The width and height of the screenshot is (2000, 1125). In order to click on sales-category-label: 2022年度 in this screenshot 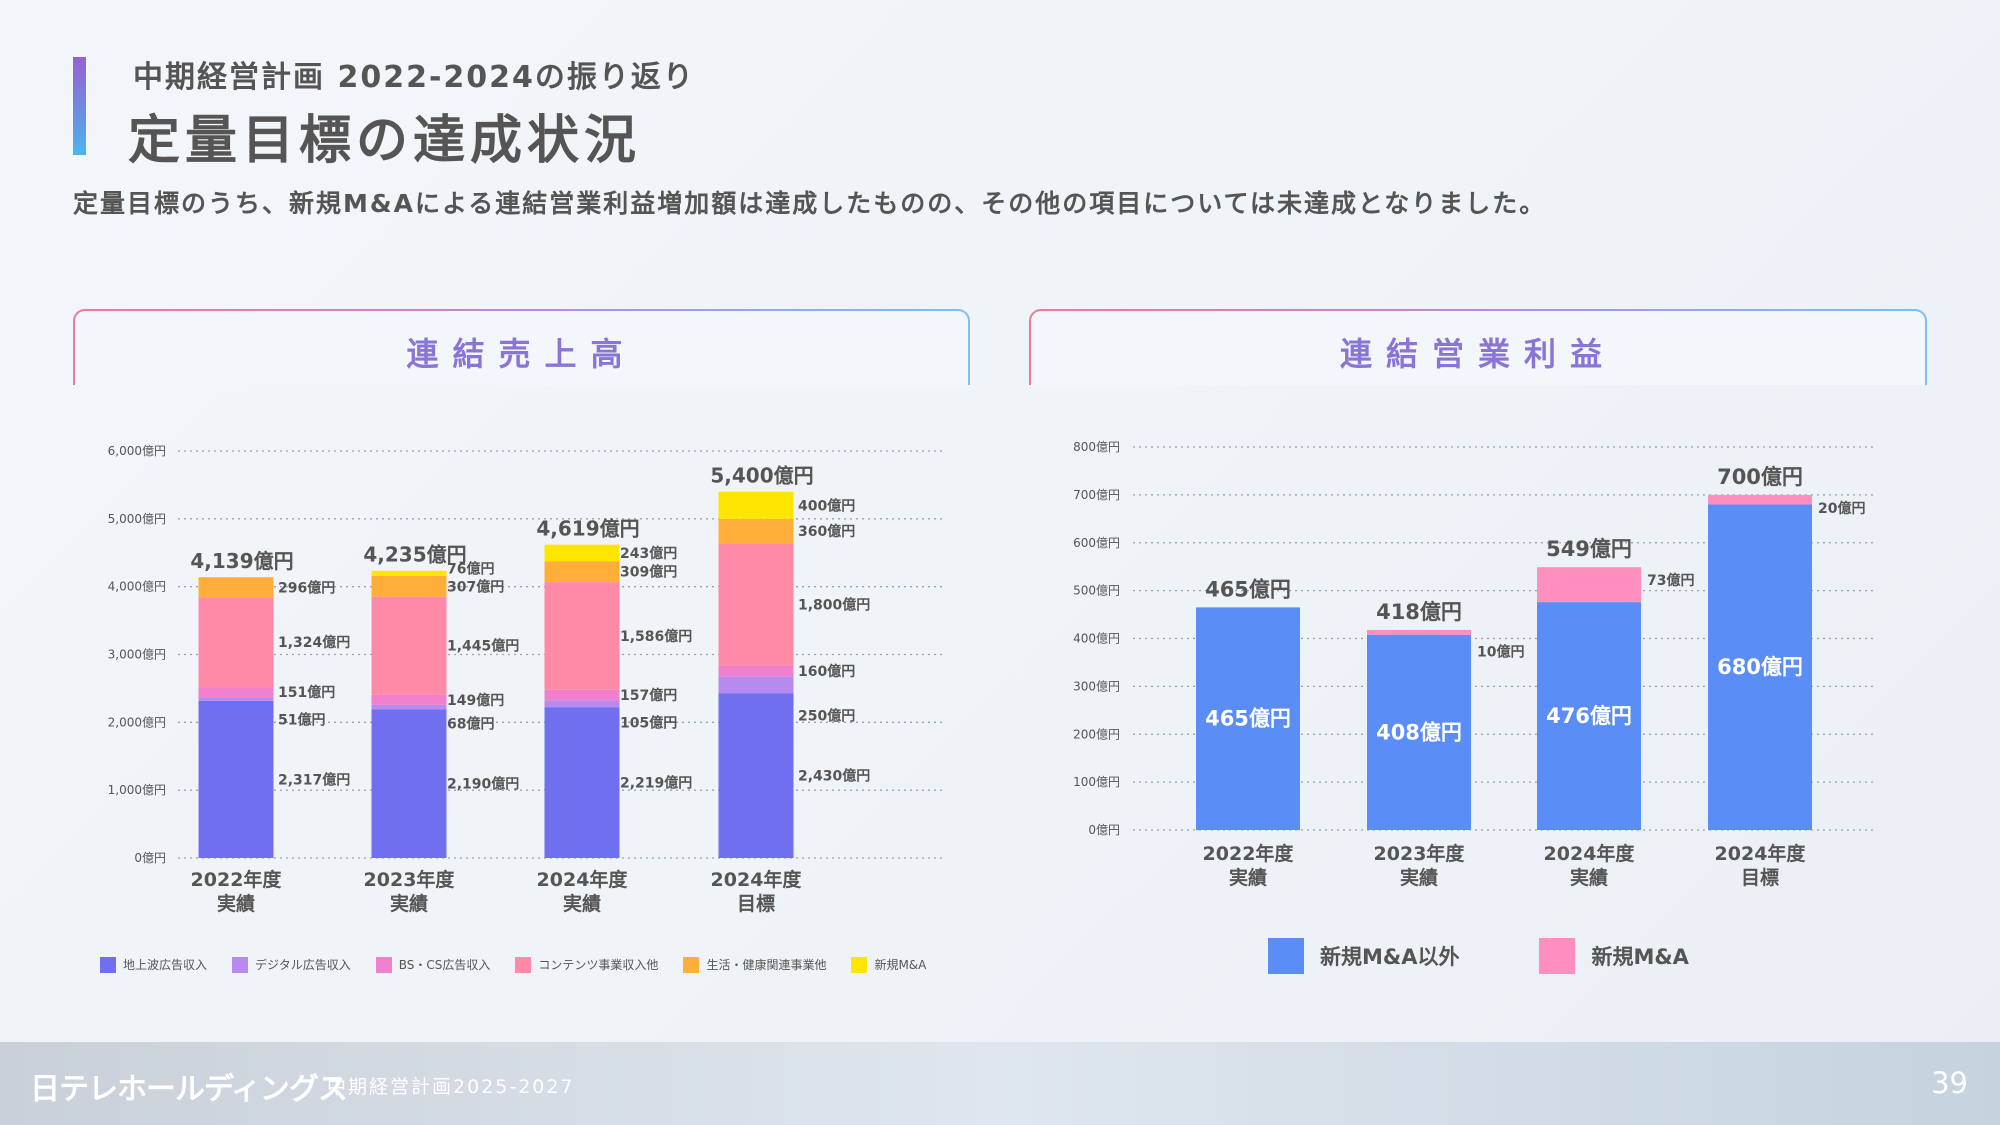, I will do `click(237, 879)`.